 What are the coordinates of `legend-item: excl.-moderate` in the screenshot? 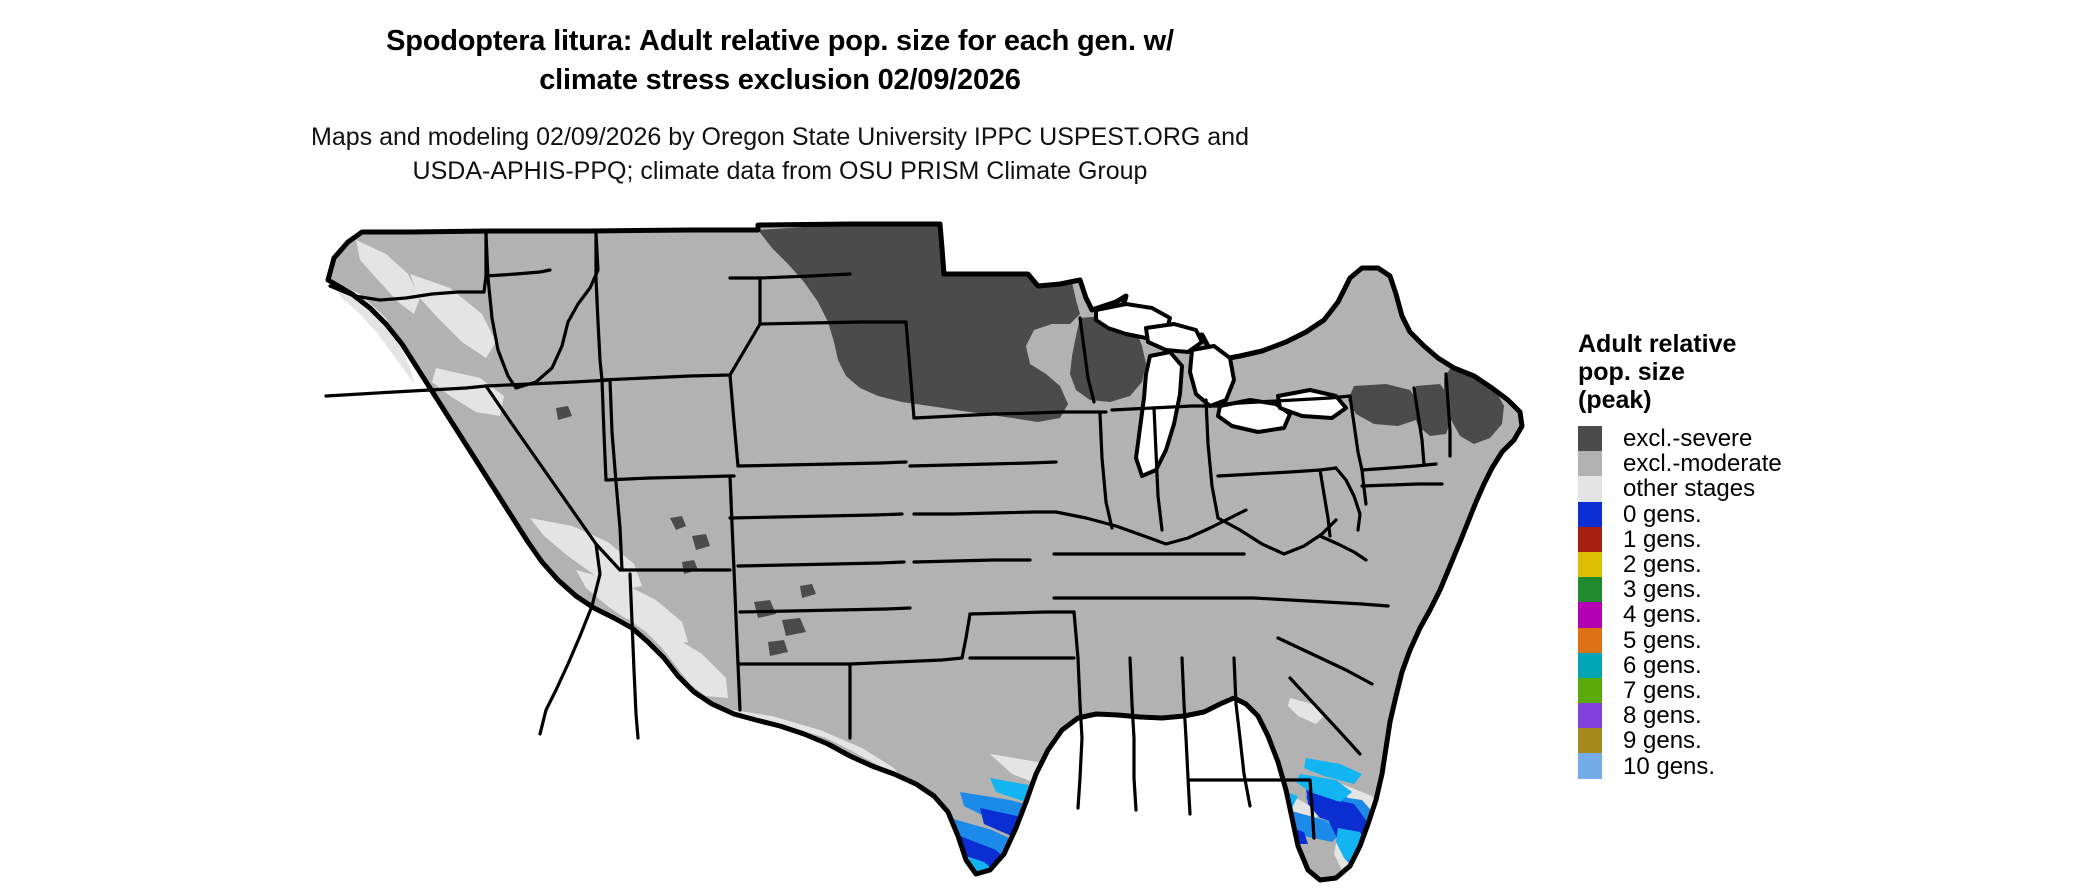 It's located at (1808, 464).